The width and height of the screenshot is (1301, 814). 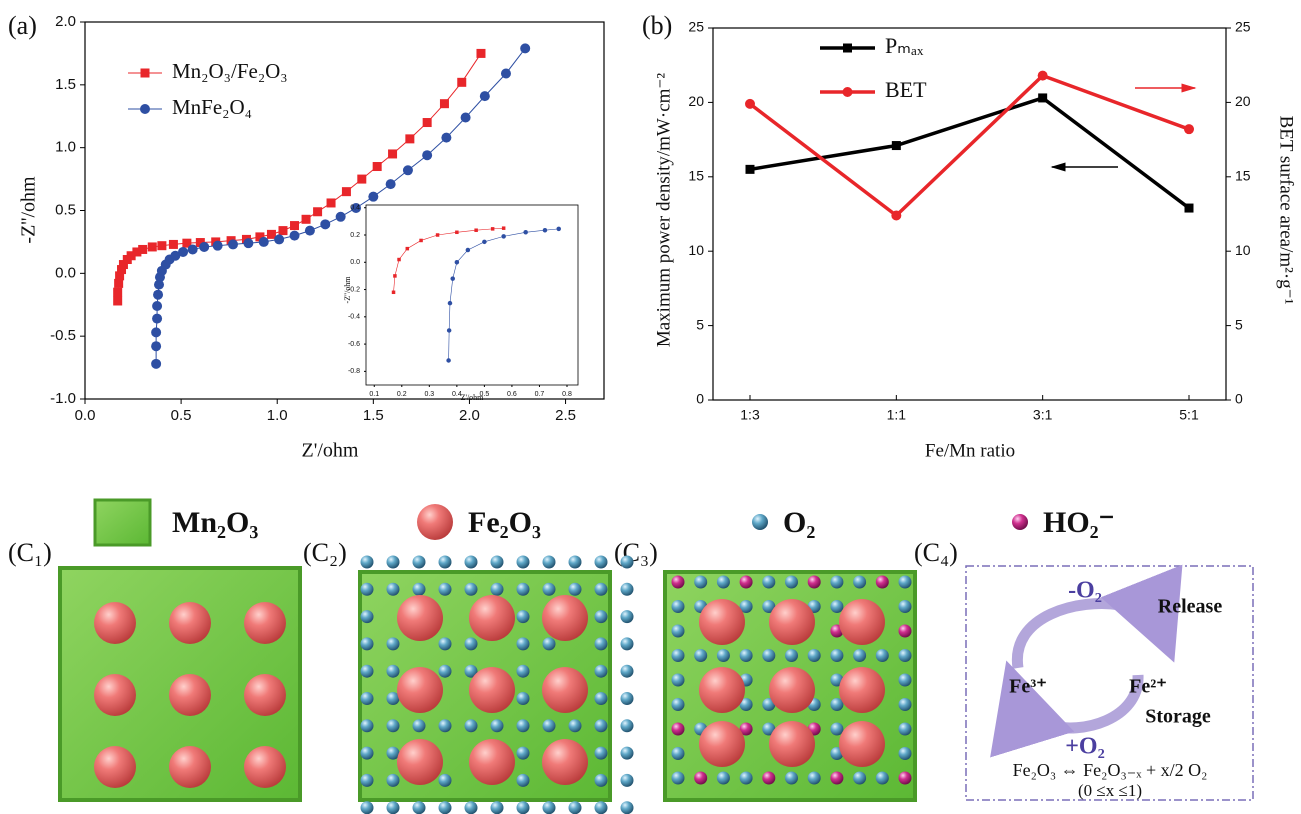 I want to click on fe3: Fe³⁺, so click(x=1028, y=687).